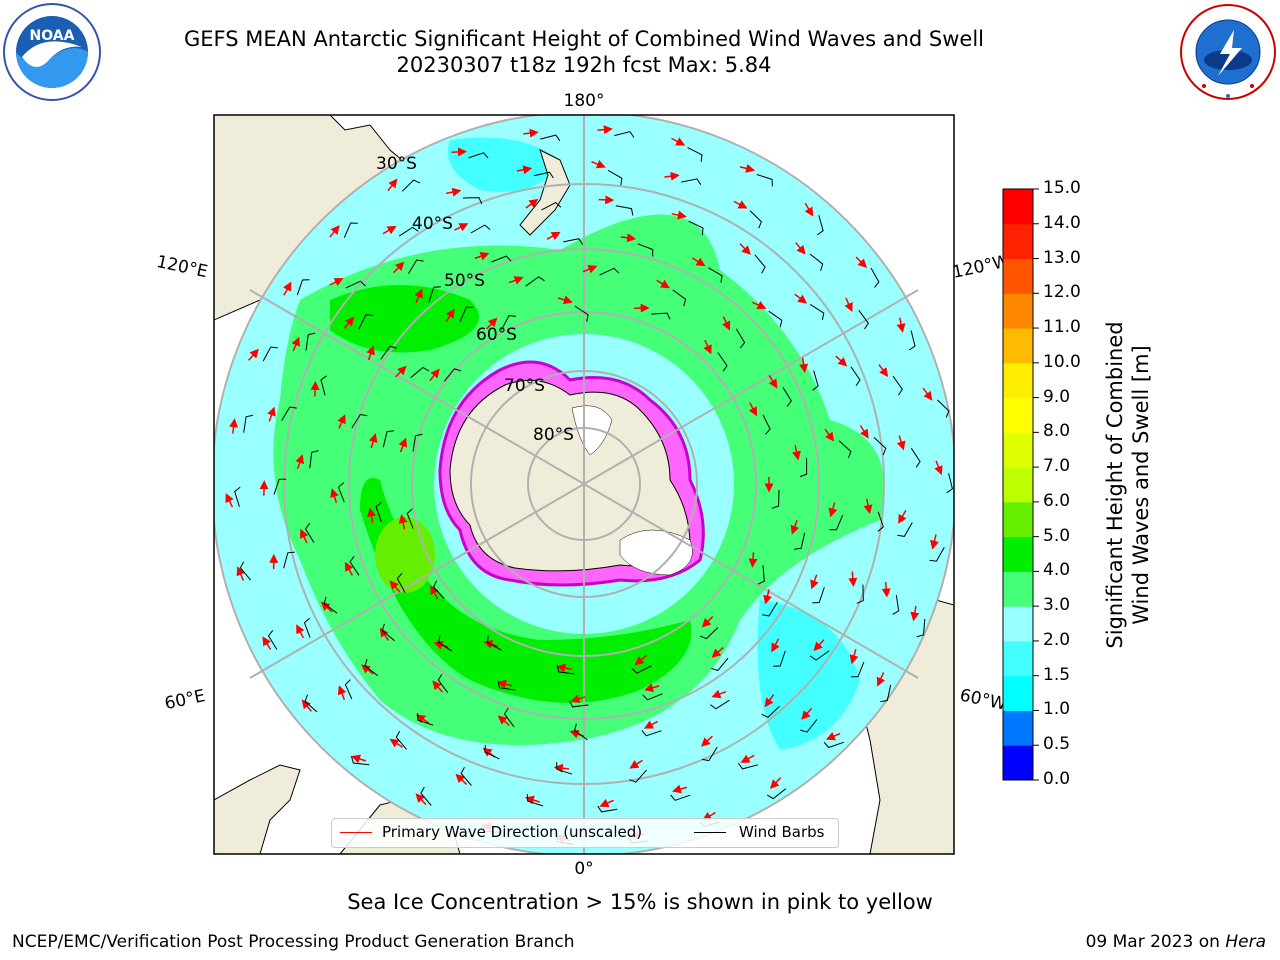  I want to click on colorbar-tick-label: 2.0, so click(1057, 639).